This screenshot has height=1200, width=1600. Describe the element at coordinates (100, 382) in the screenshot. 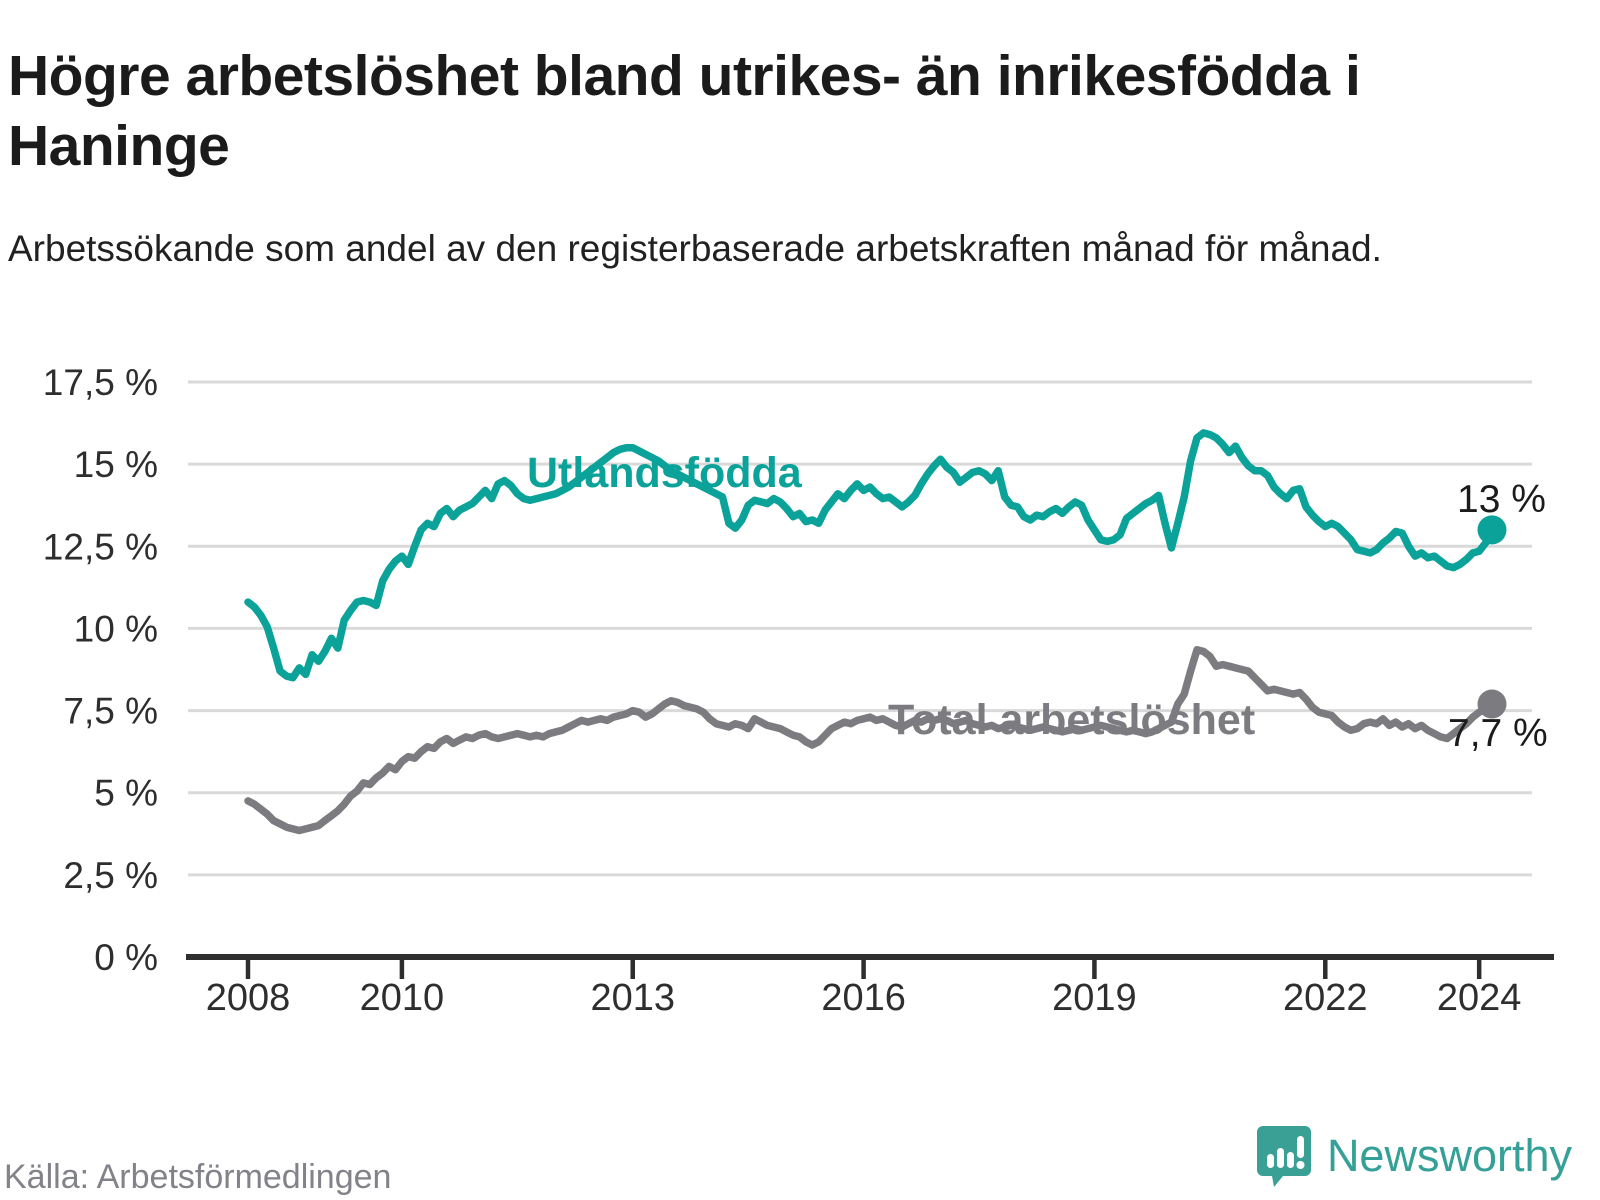

I see `y-tick-label: 17,5 %` at that location.